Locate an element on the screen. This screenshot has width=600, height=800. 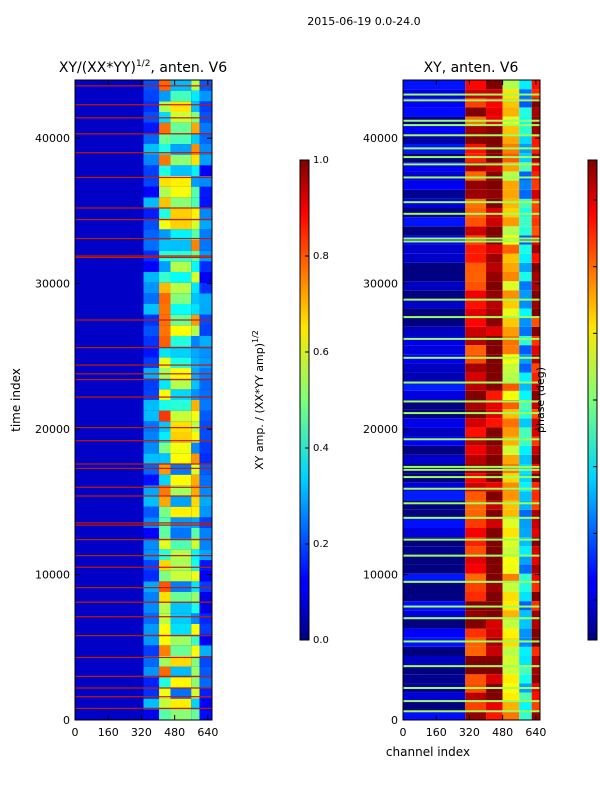
x-tick-label: 320 is located at coordinates (469, 732).